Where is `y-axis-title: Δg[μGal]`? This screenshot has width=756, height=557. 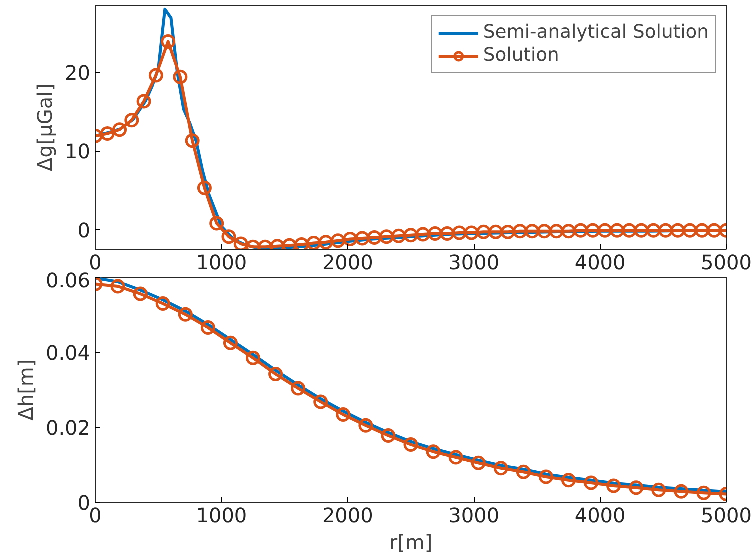
y-axis-title: Δg[μGal] is located at coordinates (45, 127).